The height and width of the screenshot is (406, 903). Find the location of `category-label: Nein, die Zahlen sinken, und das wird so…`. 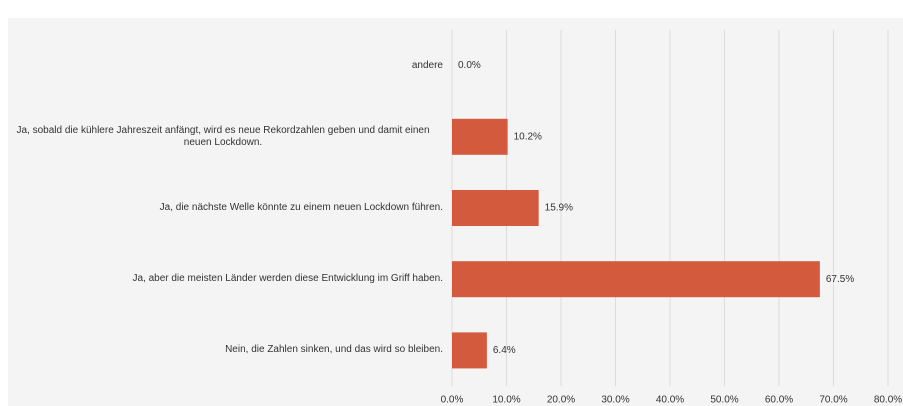

category-label: Nein, die Zahlen sinken, und das wird so… is located at coordinates (221, 350).